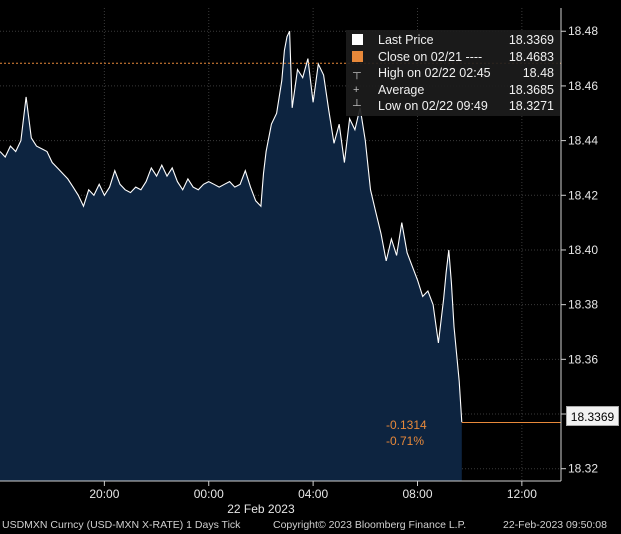 Image resolution: width=621 pixels, height=534 pixels. Describe the element at coordinates (531, 89) in the screenshot. I see `legend-value: 18.3685` at that location.